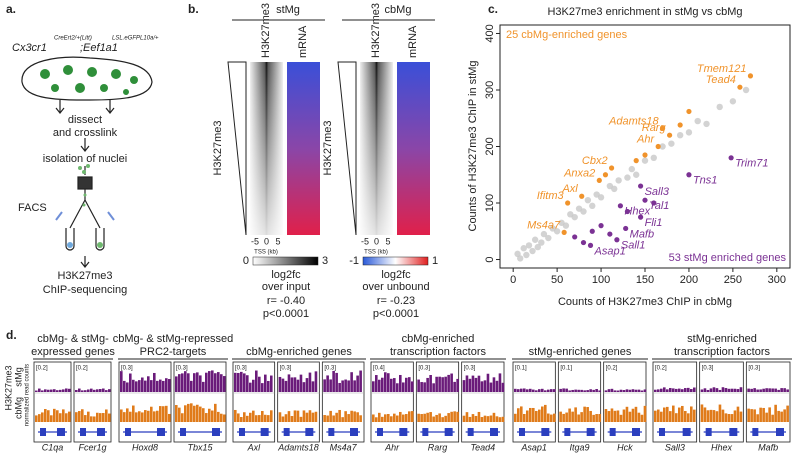 The height and width of the screenshot is (453, 800). I want to click on step-label: H3K27me3, so click(84, 276).